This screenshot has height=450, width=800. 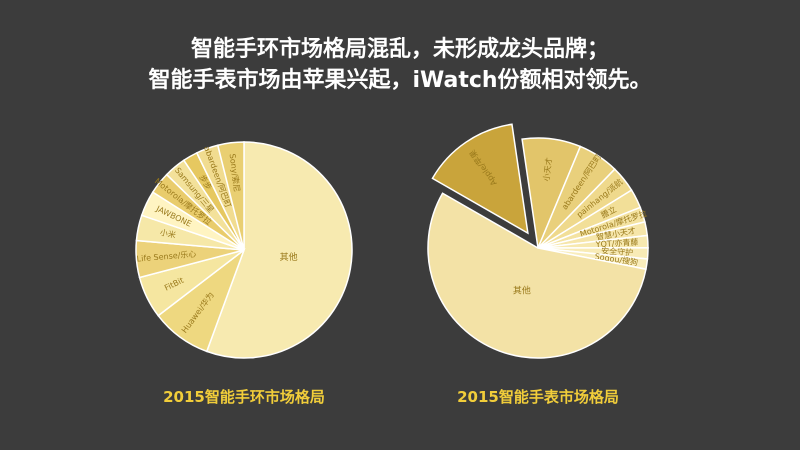 I want to click on watch-pie-caption: 2015智能手表市场格局, so click(x=538, y=397).